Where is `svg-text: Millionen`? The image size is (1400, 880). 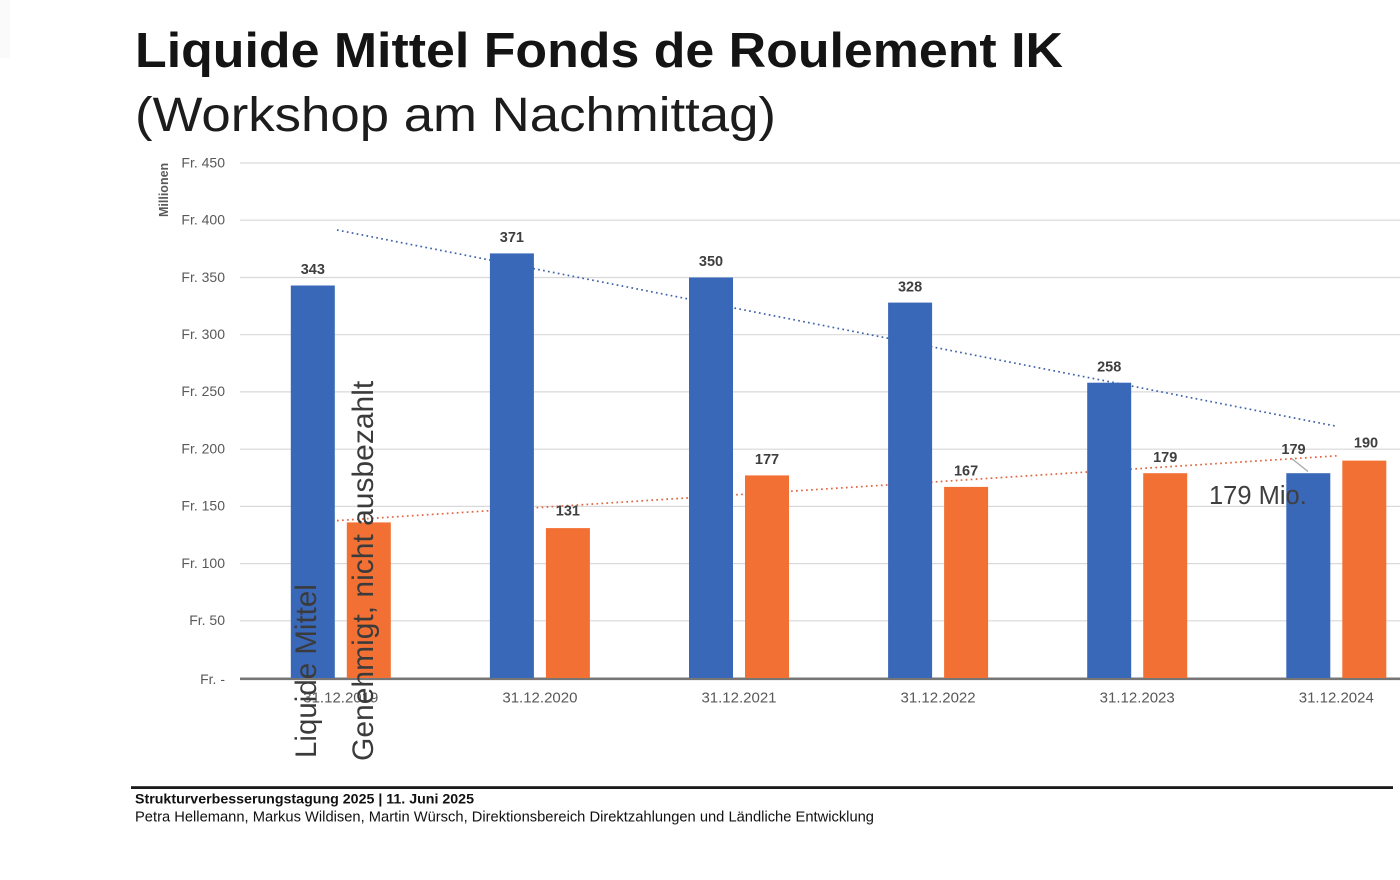 svg-text: Millionen is located at coordinates (164, 190).